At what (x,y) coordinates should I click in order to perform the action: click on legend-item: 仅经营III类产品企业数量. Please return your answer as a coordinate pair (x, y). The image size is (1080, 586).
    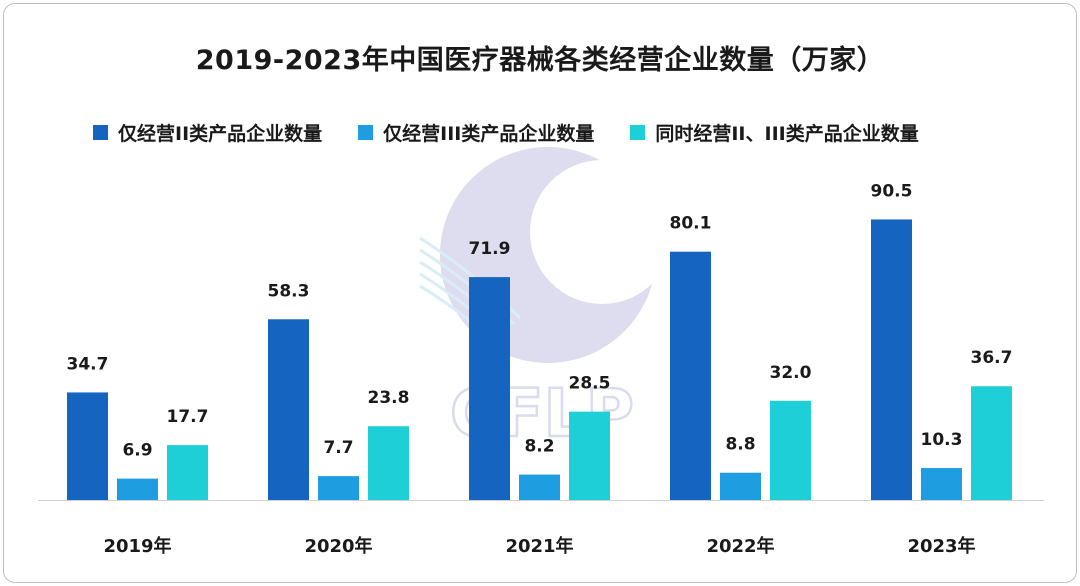
    Looking at the image, I should click on (476, 132).